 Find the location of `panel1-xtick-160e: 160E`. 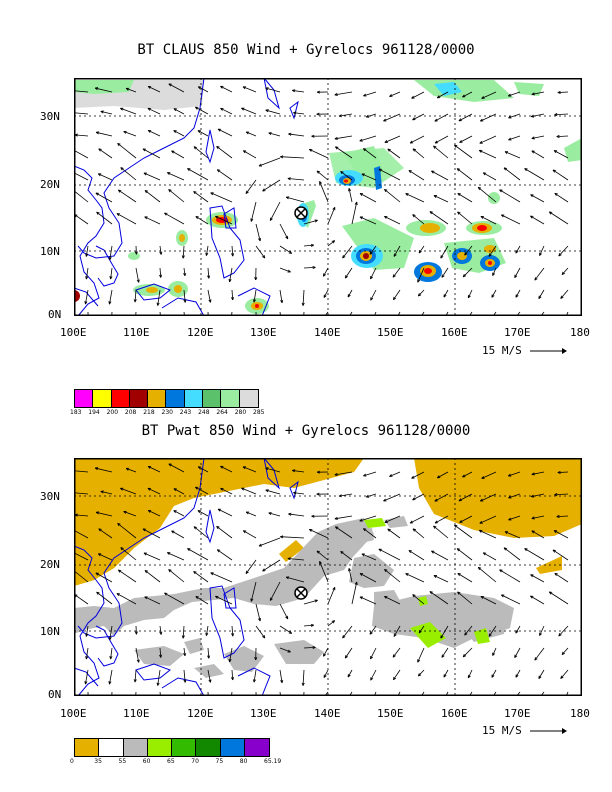

panel1-xtick-160e: 160E is located at coordinates (454, 332).